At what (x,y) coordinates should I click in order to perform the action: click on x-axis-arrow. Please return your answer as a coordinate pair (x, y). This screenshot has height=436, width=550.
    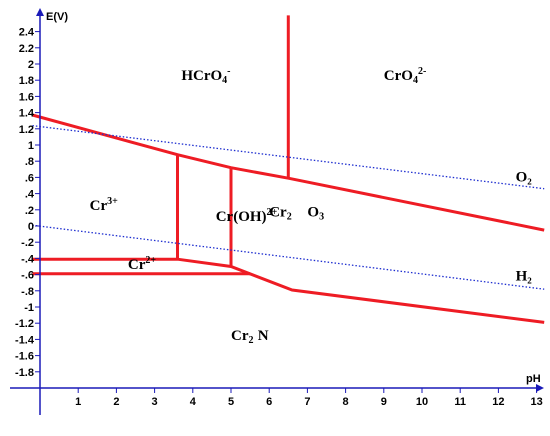
    Looking at the image, I should click on (540, 388).